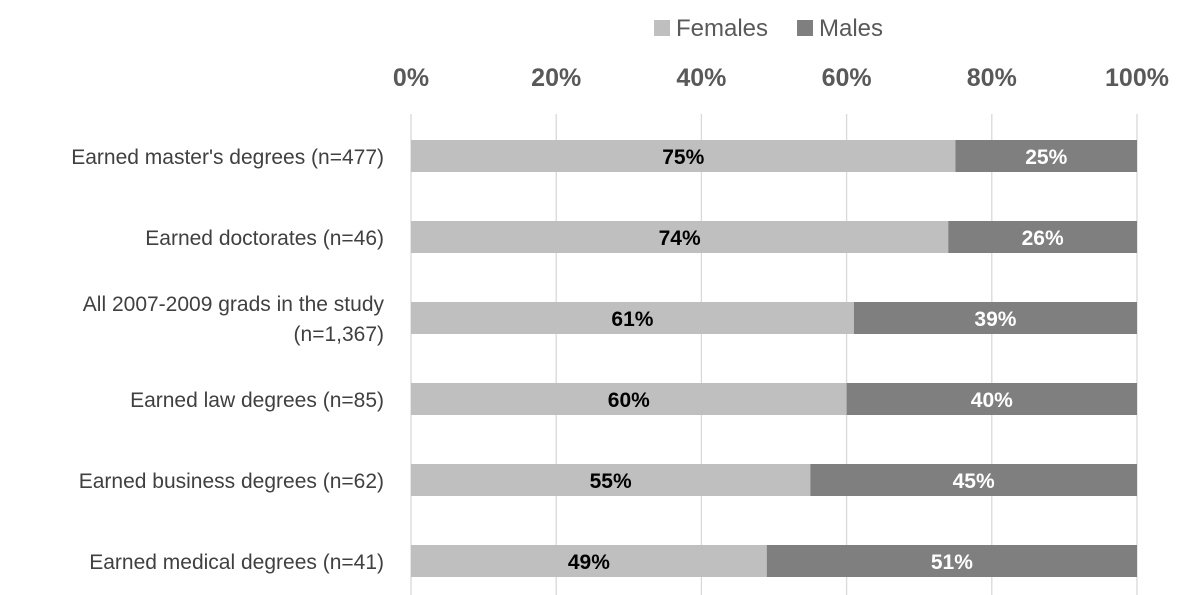  What do you see at coordinates (264, 238) in the screenshot?
I see `category-label: Earned doctorates (n=46)` at bounding box center [264, 238].